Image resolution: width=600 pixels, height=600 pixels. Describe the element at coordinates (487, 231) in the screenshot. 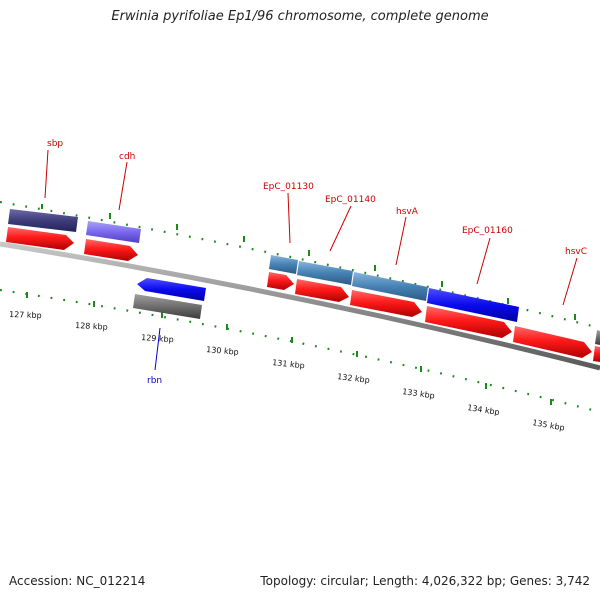

I see `gene-label: EpC_01160` at that location.